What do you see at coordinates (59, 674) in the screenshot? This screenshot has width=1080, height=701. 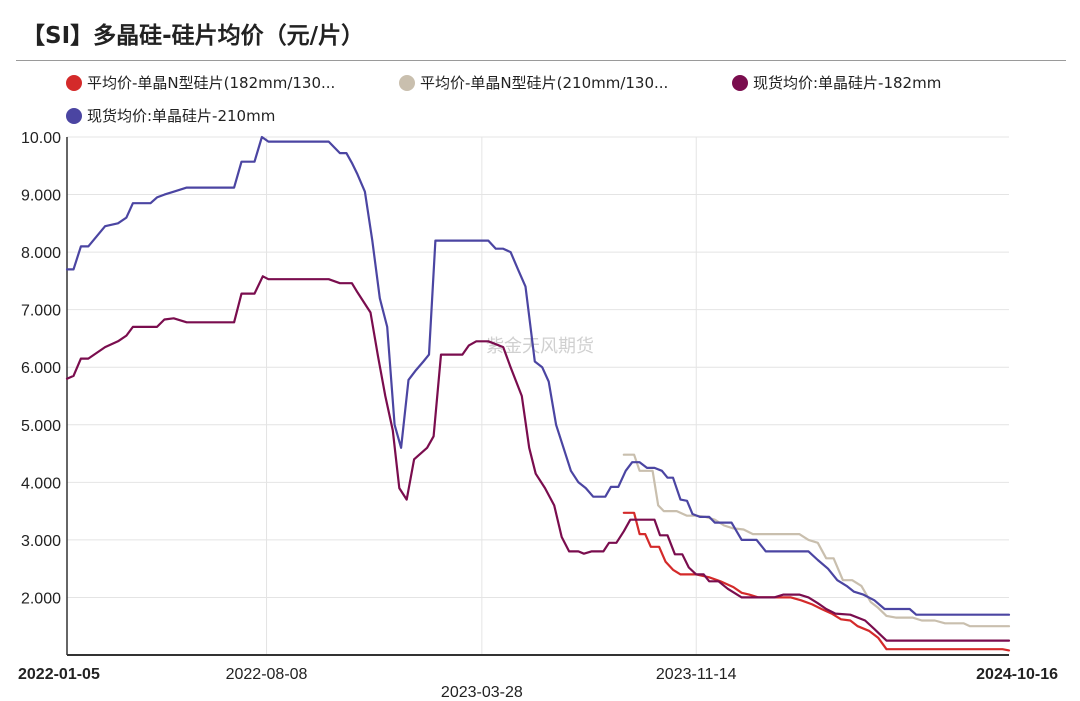 I see `x-tick-label: 2022-01-05` at bounding box center [59, 674].